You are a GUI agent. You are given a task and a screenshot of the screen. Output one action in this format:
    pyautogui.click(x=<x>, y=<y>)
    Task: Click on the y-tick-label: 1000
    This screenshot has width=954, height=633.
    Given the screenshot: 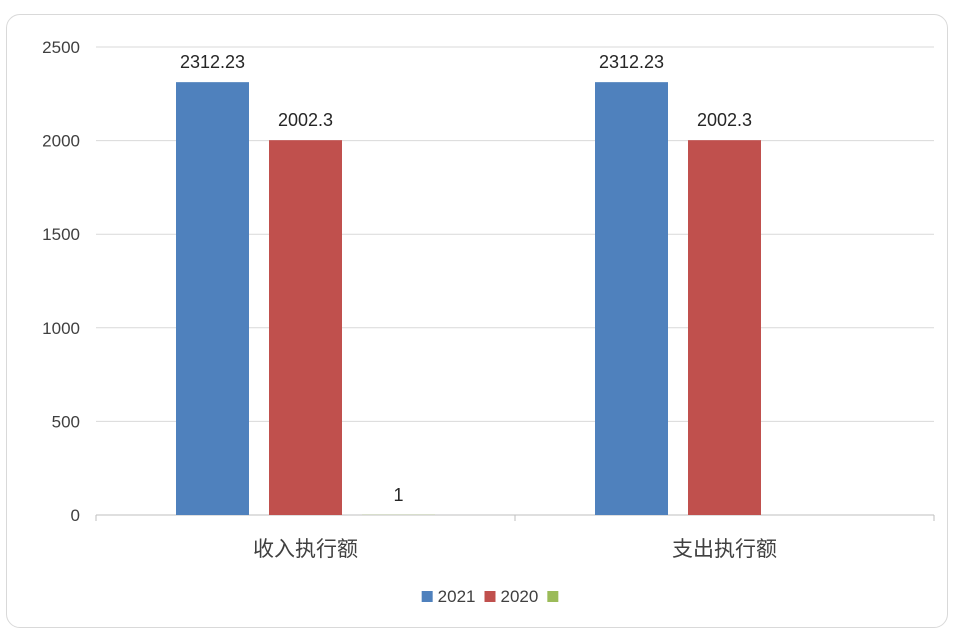 What is the action you would take?
    pyautogui.click(x=61, y=328)
    